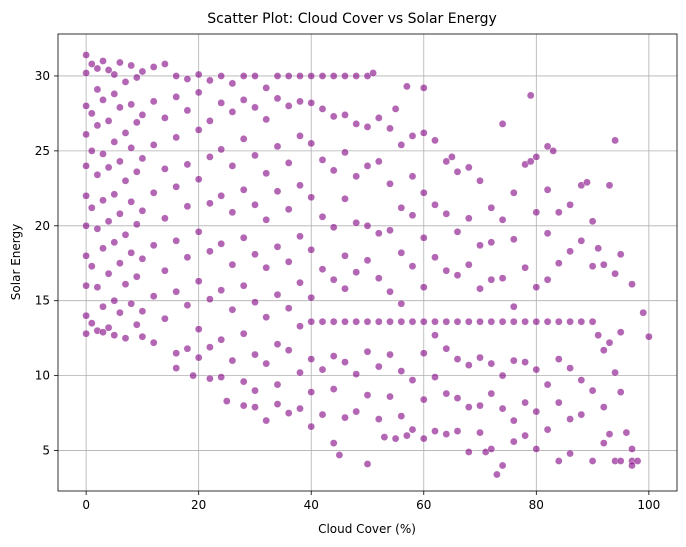  I want to click on x-axis-label: Cloud Cover (%), so click(367, 529).